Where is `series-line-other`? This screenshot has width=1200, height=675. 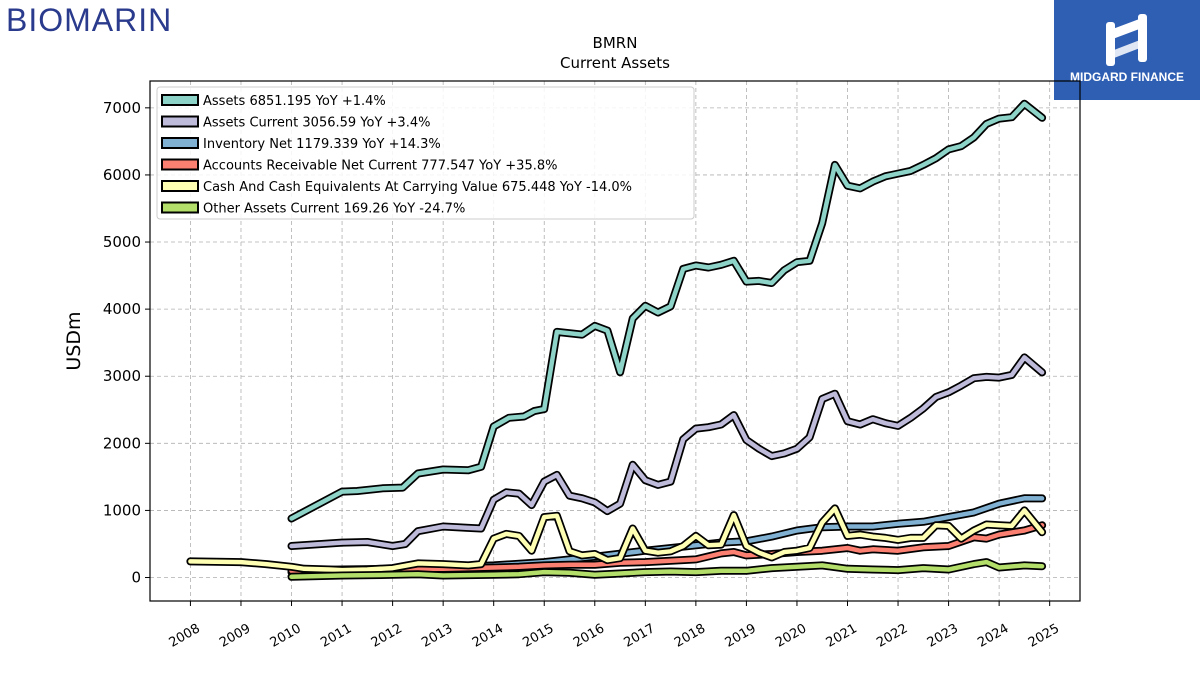 series-line-other is located at coordinates (667, 569).